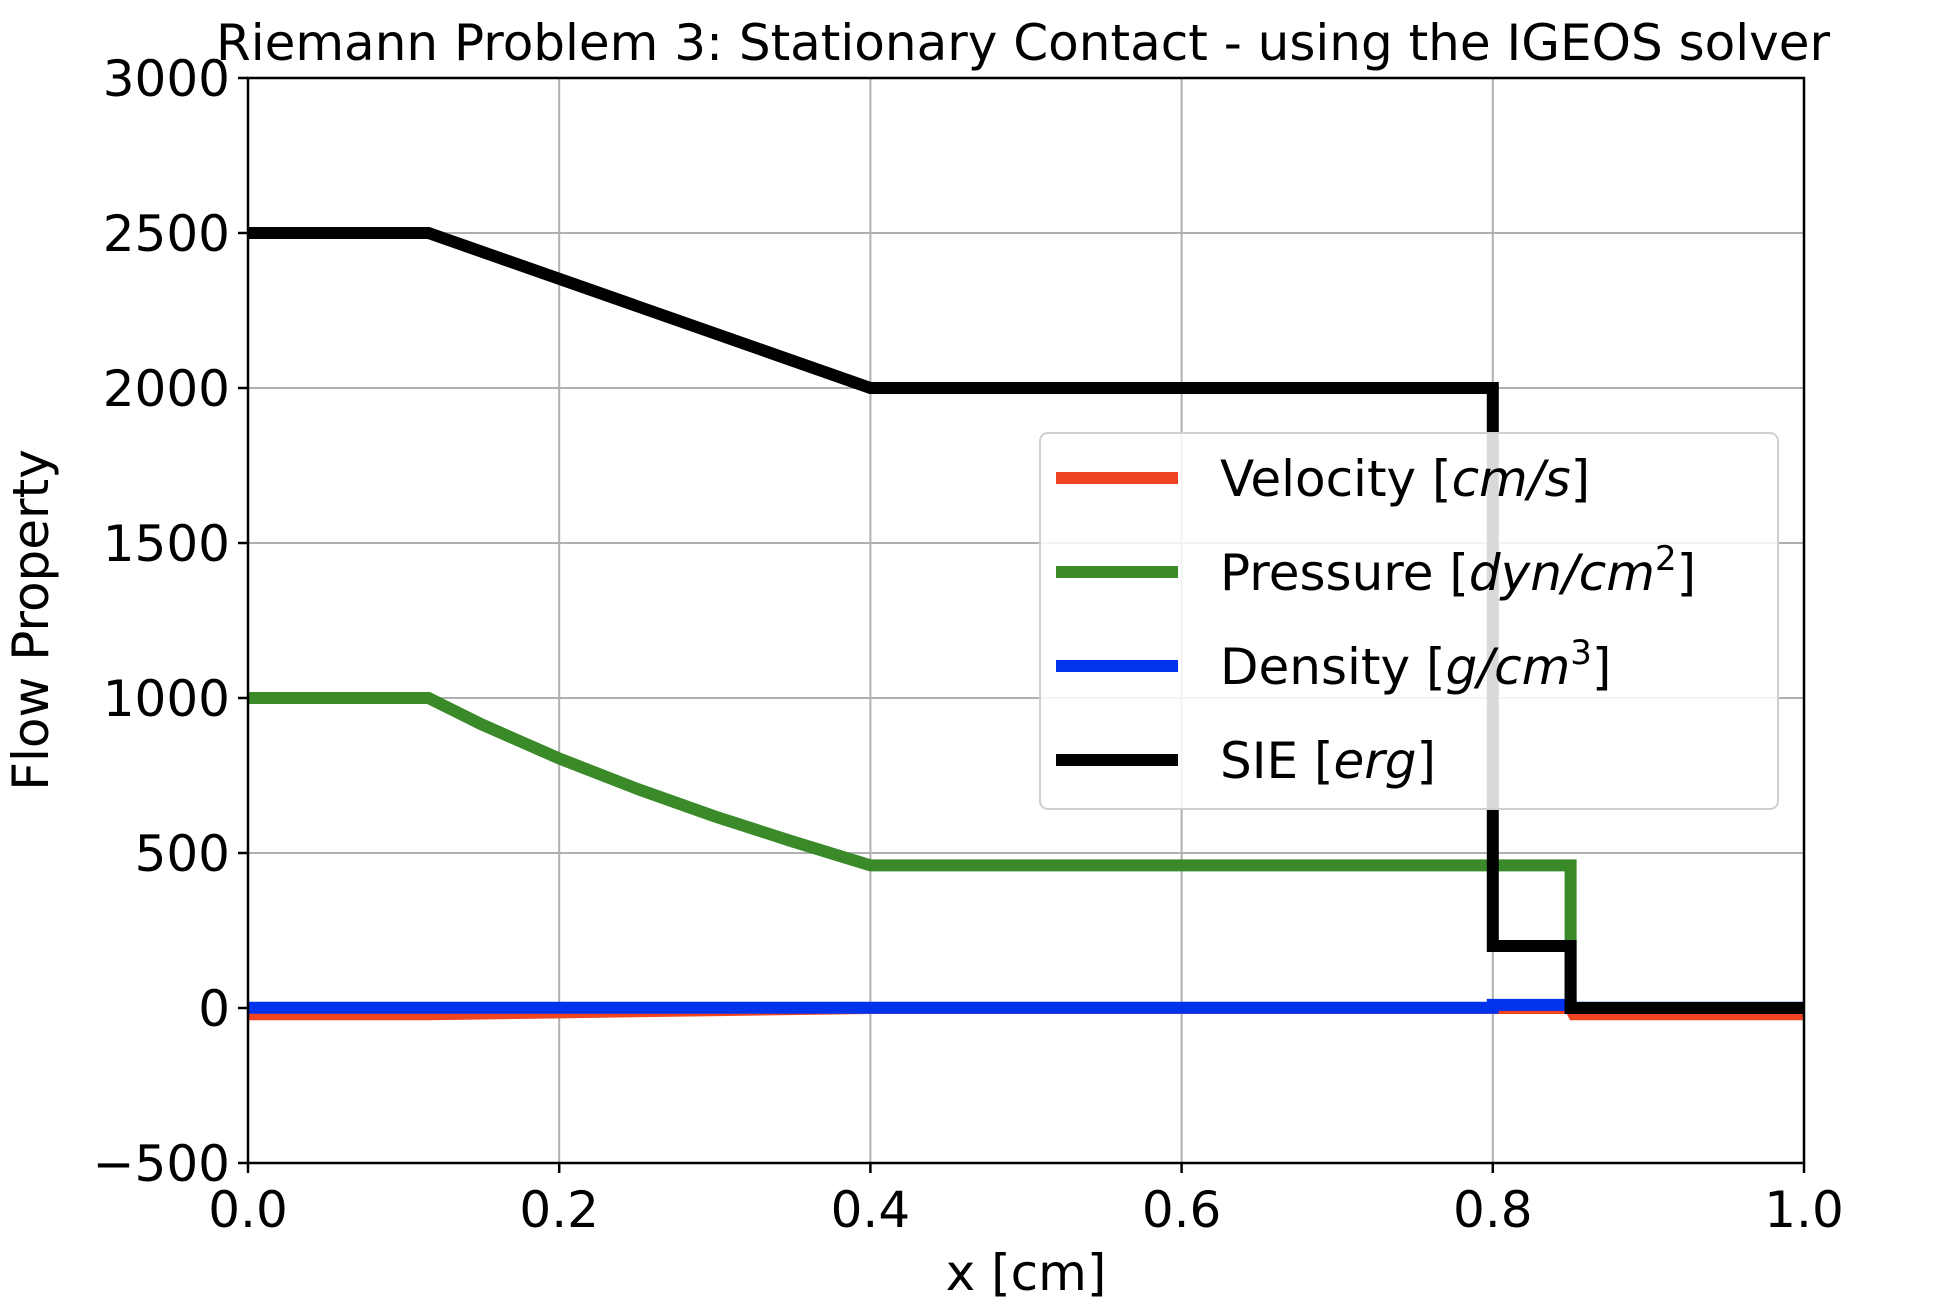  I want to click on legend-entry: Velocity [cm/s], so click(1405, 479).